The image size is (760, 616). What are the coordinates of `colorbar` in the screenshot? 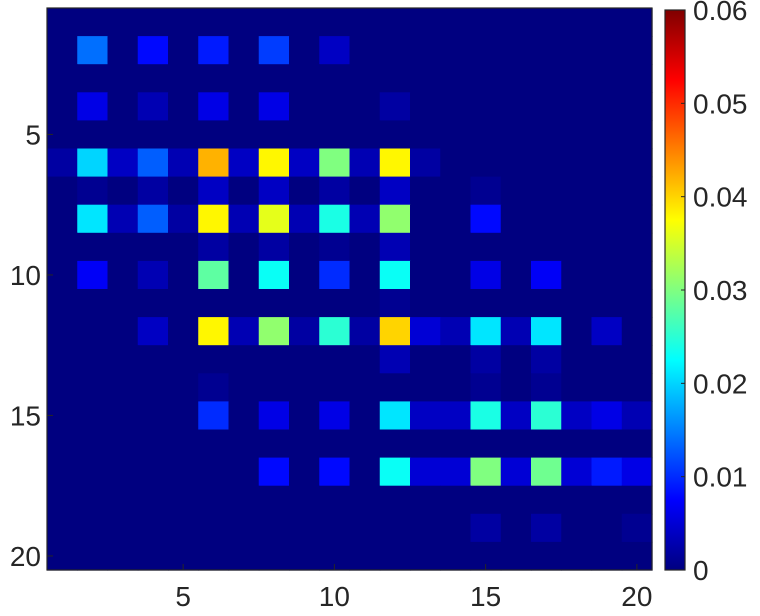 It's located at (675, 290).